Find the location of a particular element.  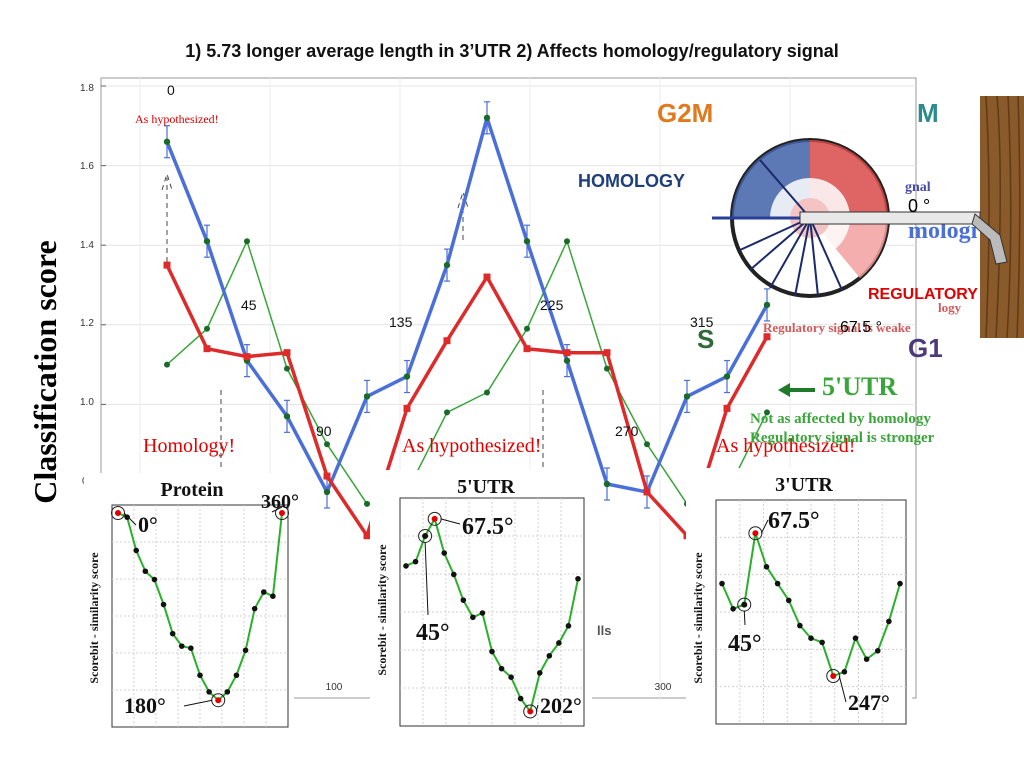

annotation-label: 180° is located at coordinates (145, 705).